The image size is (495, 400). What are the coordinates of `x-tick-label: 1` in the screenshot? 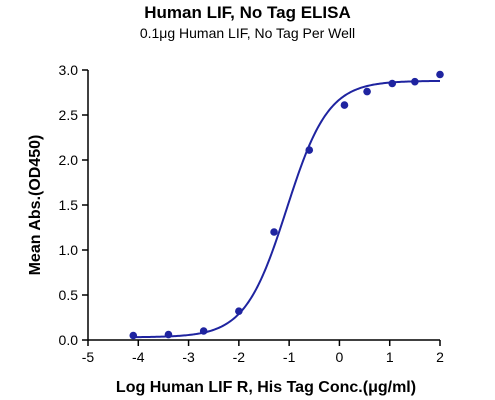 It's located at (390, 357).